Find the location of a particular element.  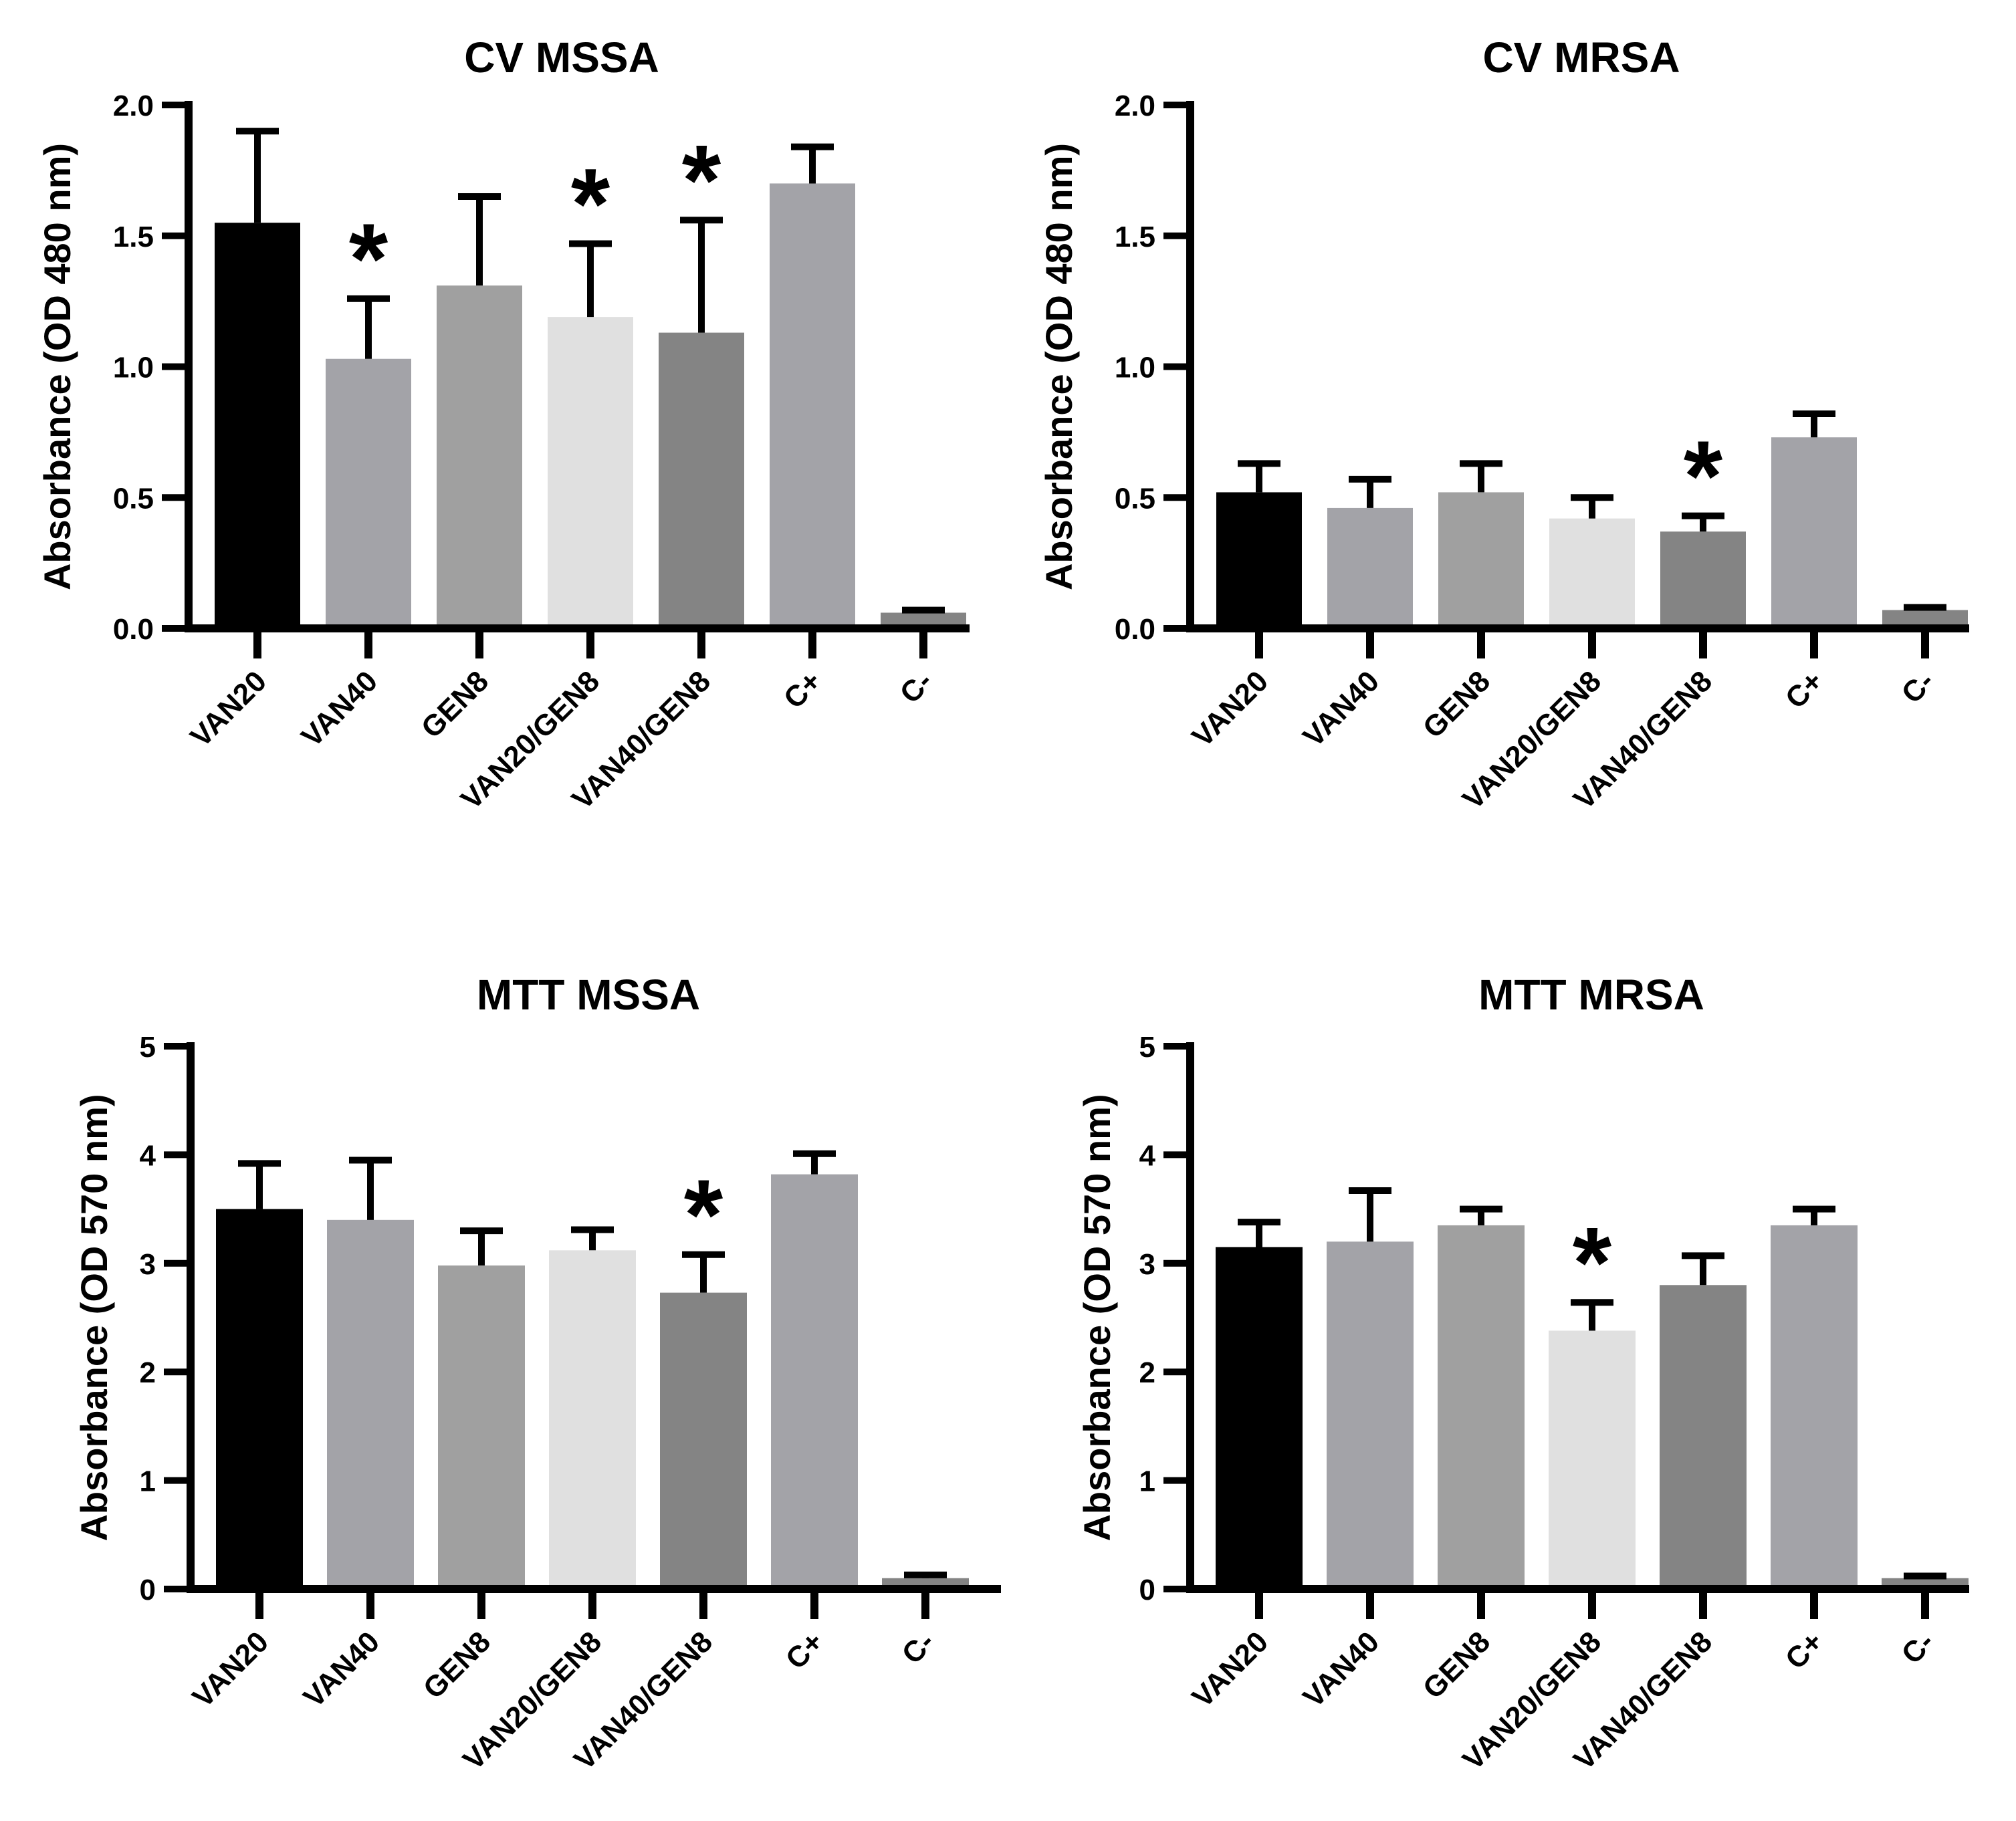

chart-title: MTT MRSA is located at coordinates (1591, 995).